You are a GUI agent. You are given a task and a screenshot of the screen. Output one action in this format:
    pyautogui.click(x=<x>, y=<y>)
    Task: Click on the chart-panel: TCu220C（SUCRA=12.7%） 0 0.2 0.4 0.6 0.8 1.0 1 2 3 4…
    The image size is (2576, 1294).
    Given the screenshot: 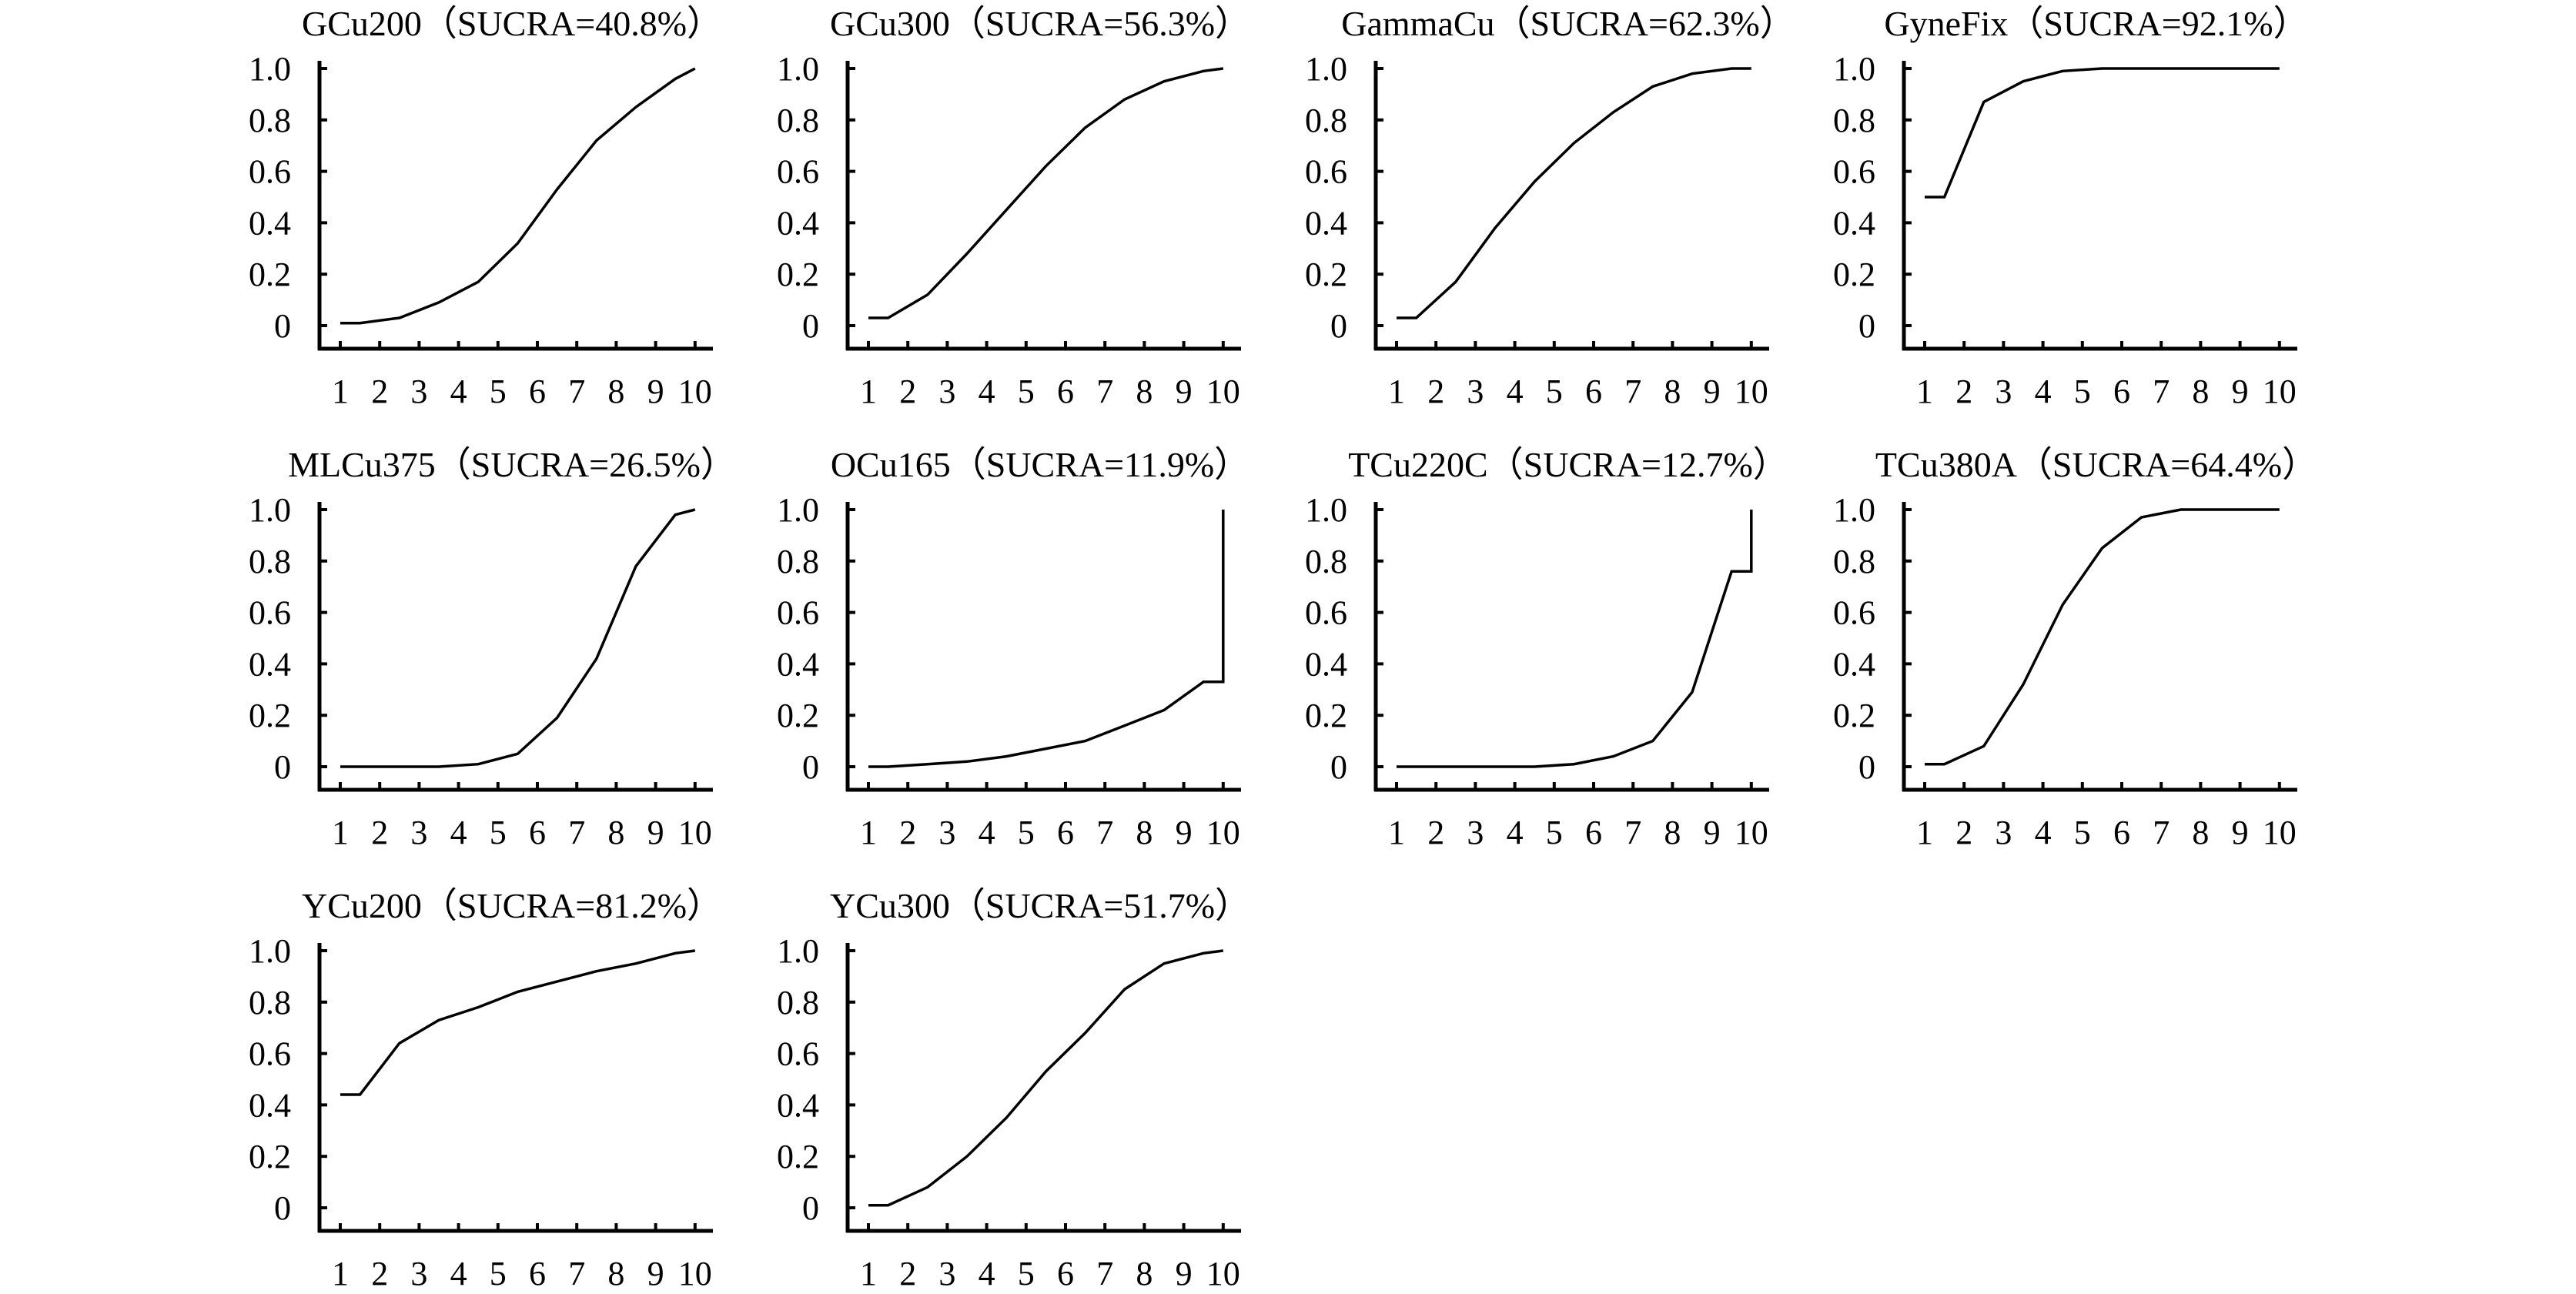 What is the action you would take?
    pyautogui.click(x=1546, y=648)
    